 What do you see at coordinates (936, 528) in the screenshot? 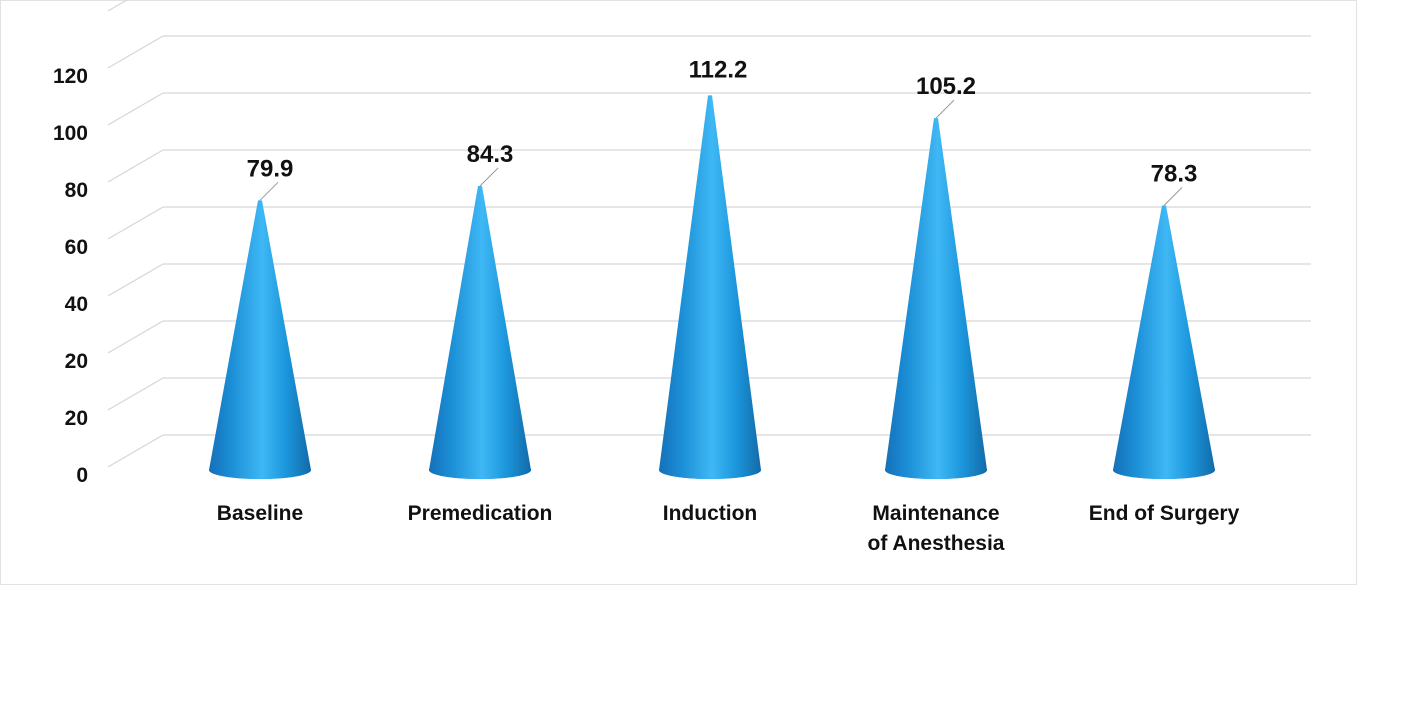
I see `category-label: Maintenance of Anesthesia` at bounding box center [936, 528].